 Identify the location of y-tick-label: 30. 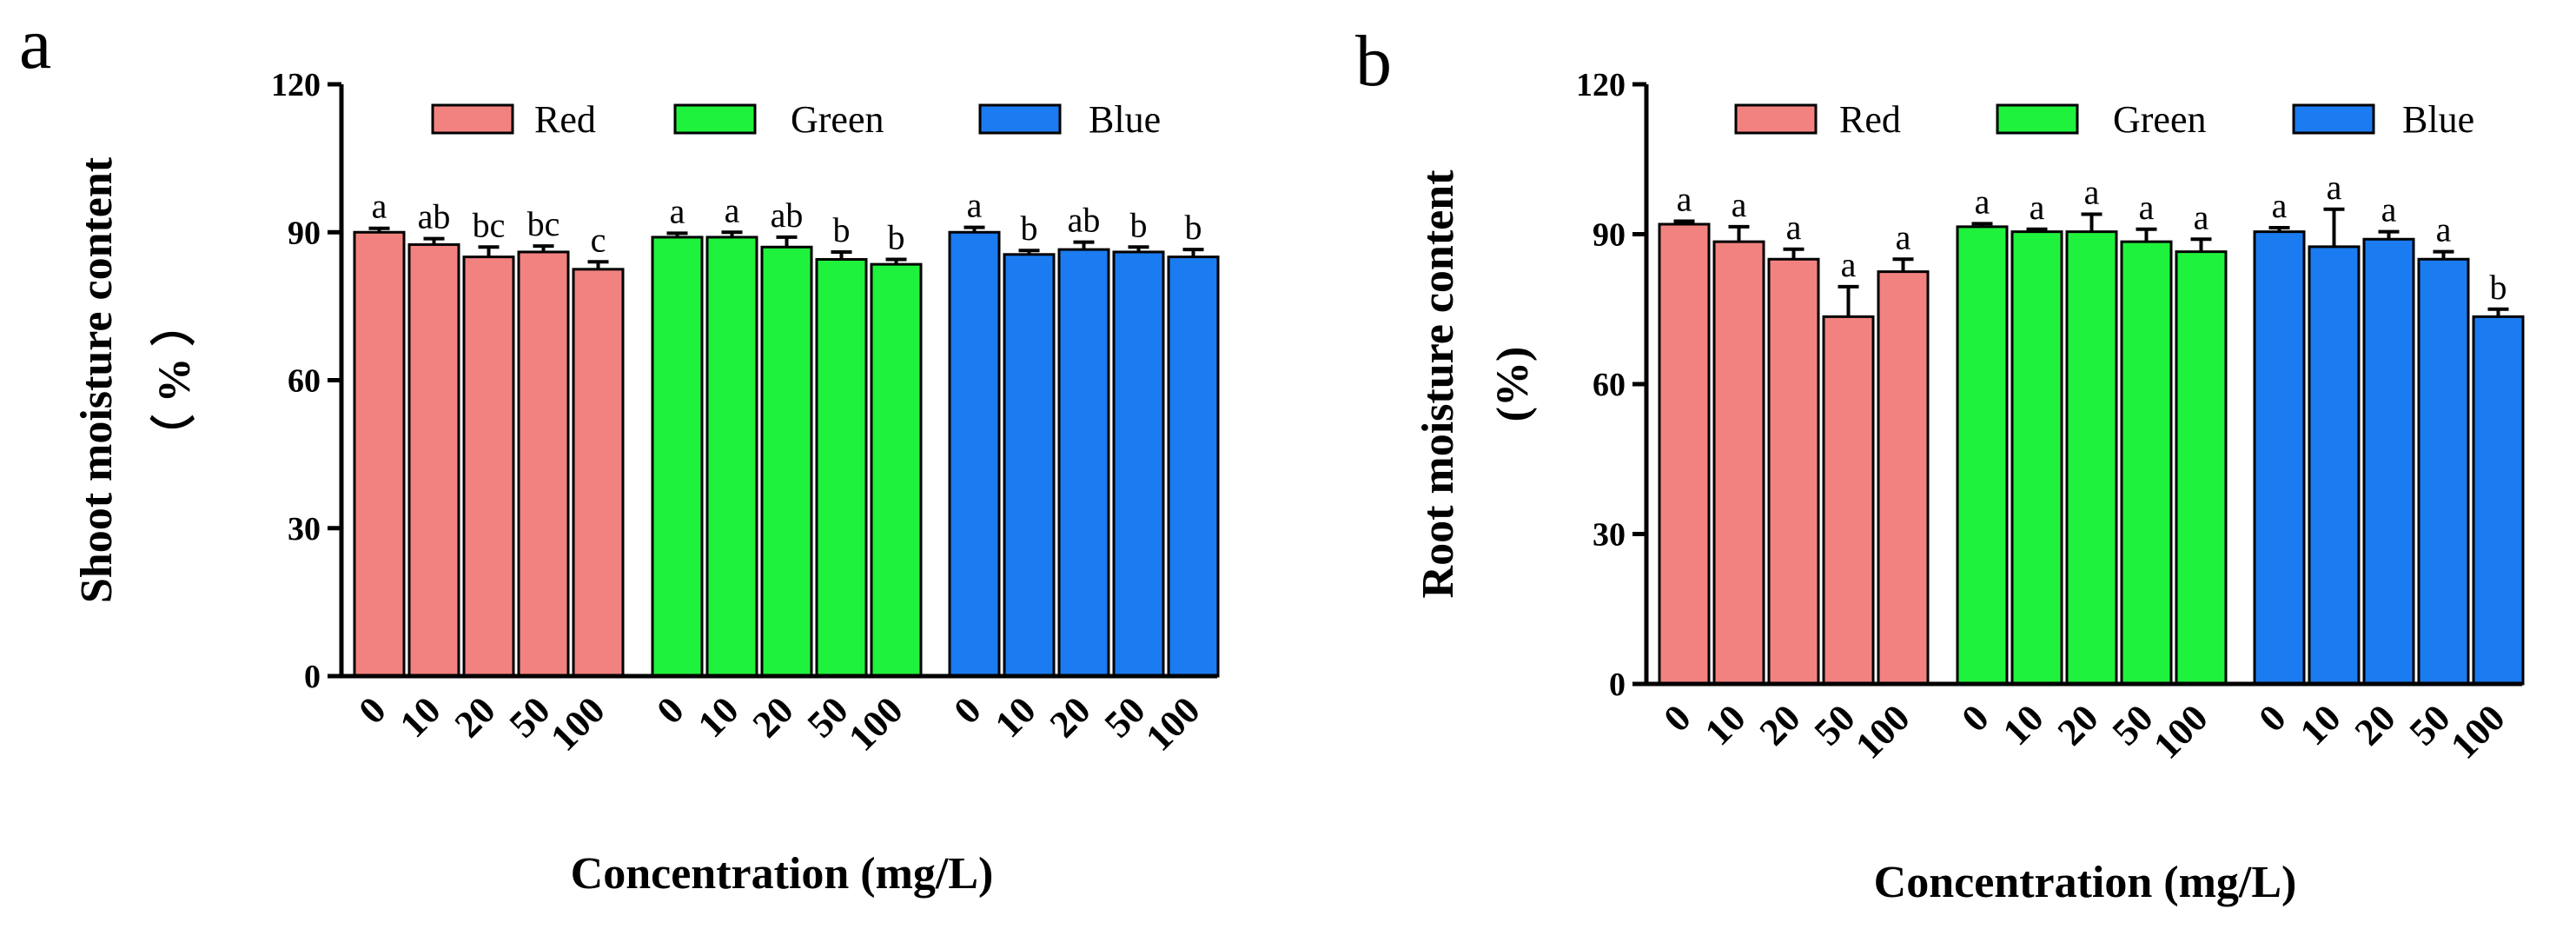
(1609, 535).